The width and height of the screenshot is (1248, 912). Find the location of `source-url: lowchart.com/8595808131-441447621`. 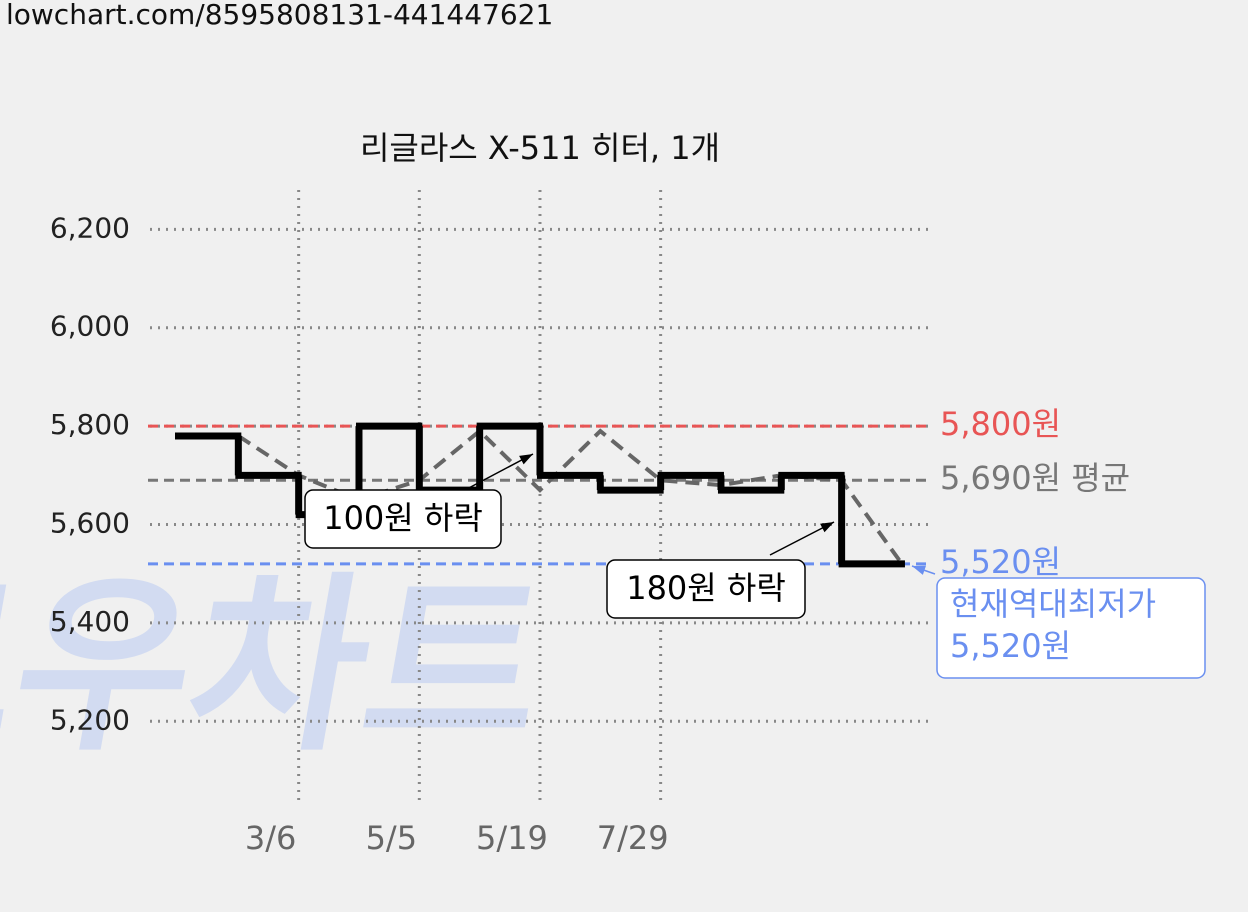

source-url: lowchart.com/8595808131-441447621 is located at coordinates (279, 15).